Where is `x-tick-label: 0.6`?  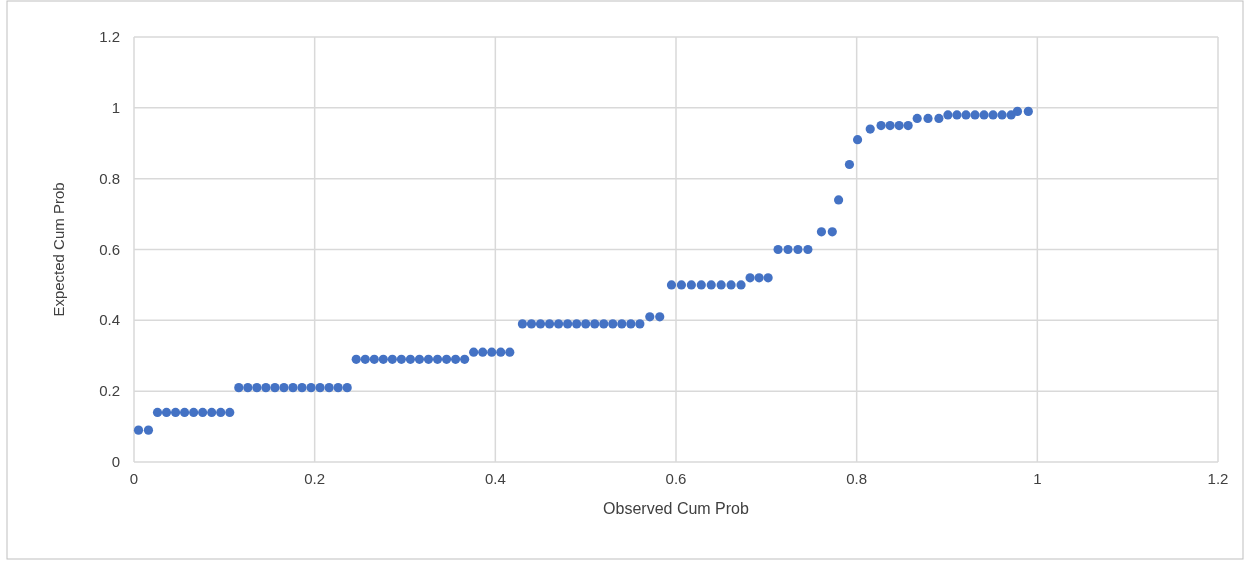
x-tick-label: 0.6 is located at coordinates (676, 478).